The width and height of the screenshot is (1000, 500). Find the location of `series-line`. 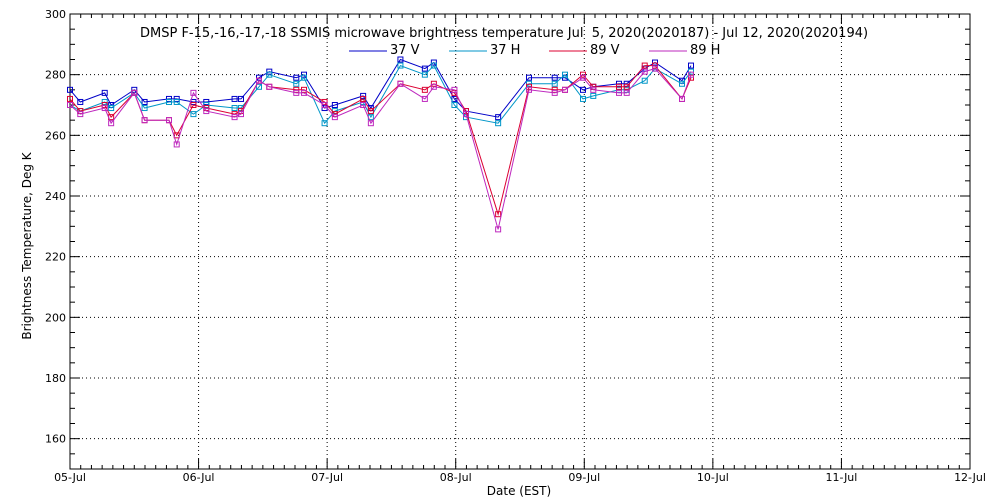

series-line is located at coordinates (380, 94).